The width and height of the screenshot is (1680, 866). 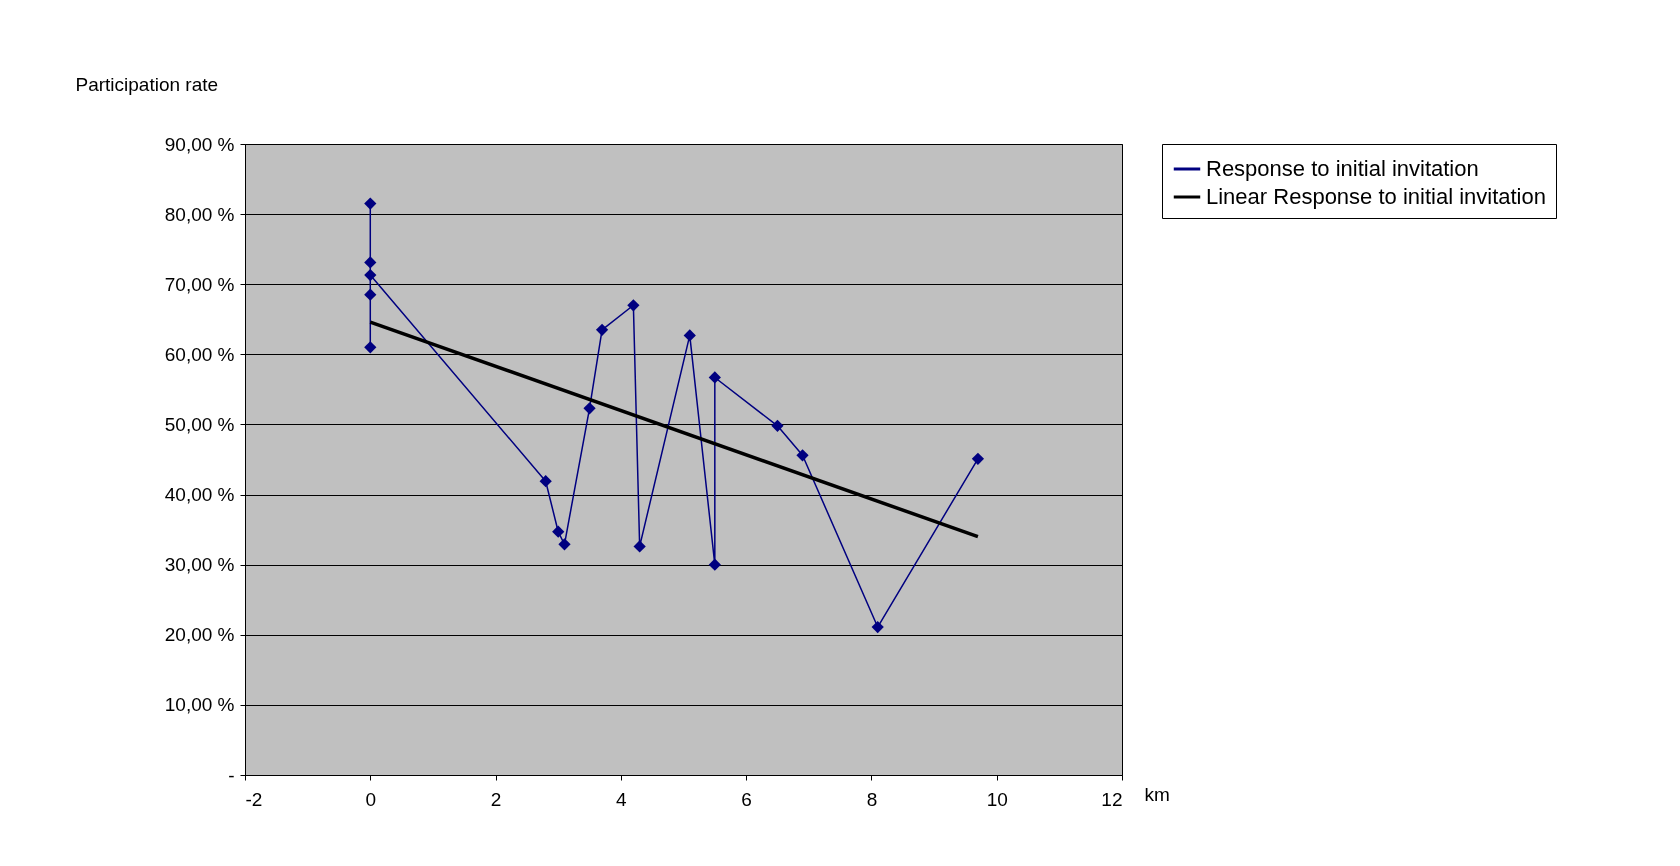 What do you see at coordinates (496, 799) in the screenshot?
I see `x-tick-label: 2` at bounding box center [496, 799].